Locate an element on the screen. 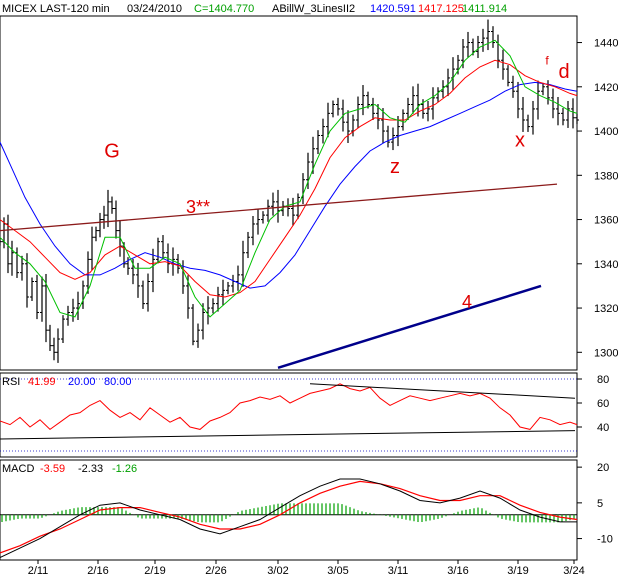 Image resolution: width=632 pixels, height=577 pixels. x-axis: 2/11 2/16 2/19 2/26 3/02 3/05 3/11 3/16 3/19 3/24 is located at coordinates (306, 568).